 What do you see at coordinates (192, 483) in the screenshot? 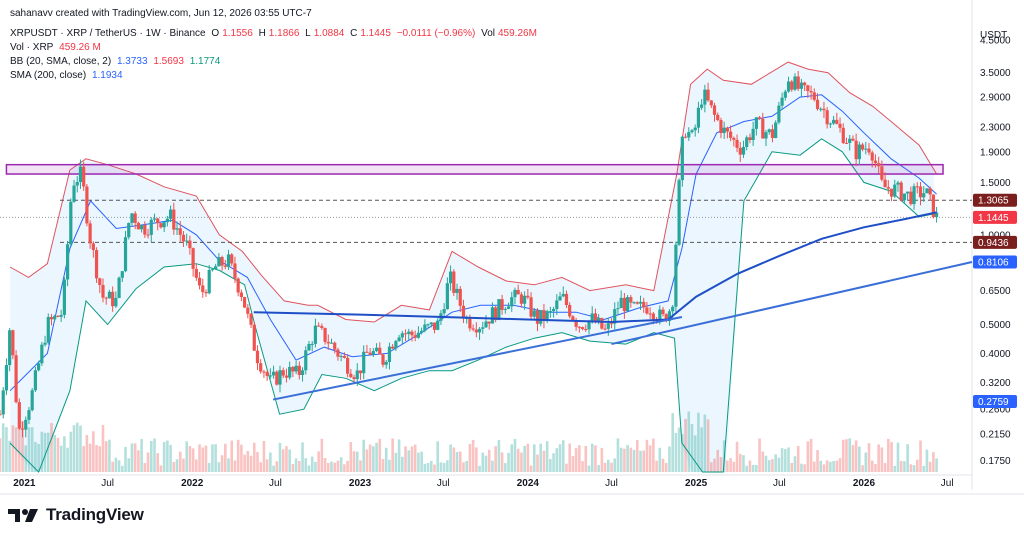
I see `x-tick-label: 2022` at bounding box center [192, 483].